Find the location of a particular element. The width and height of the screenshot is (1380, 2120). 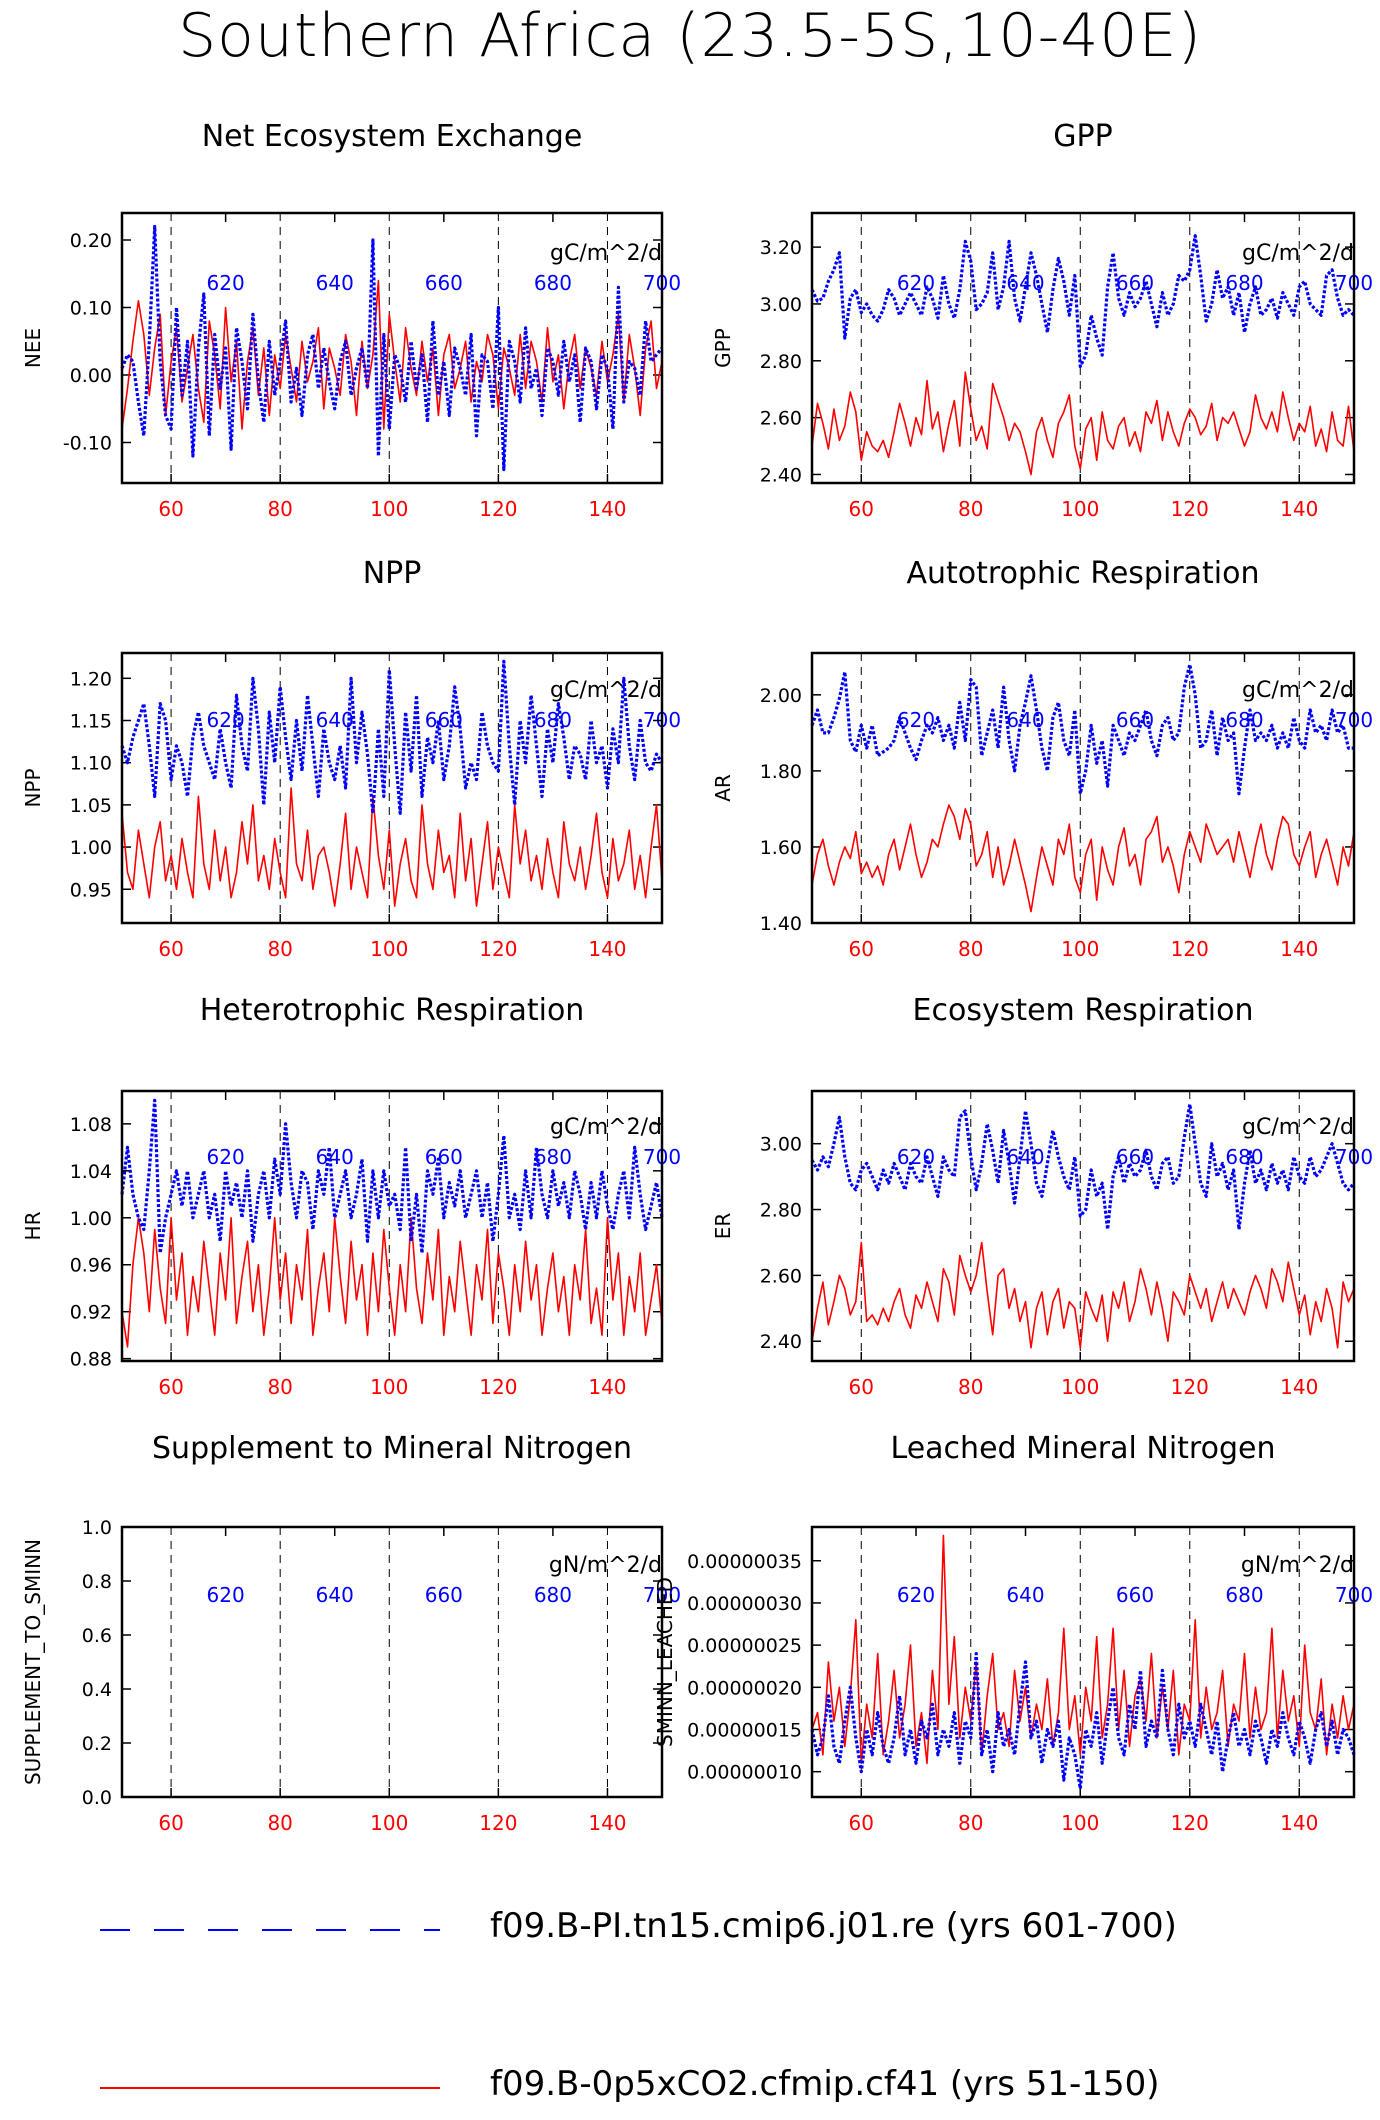

y-tick-label: 1.08 is located at coordinates (91, 1125).